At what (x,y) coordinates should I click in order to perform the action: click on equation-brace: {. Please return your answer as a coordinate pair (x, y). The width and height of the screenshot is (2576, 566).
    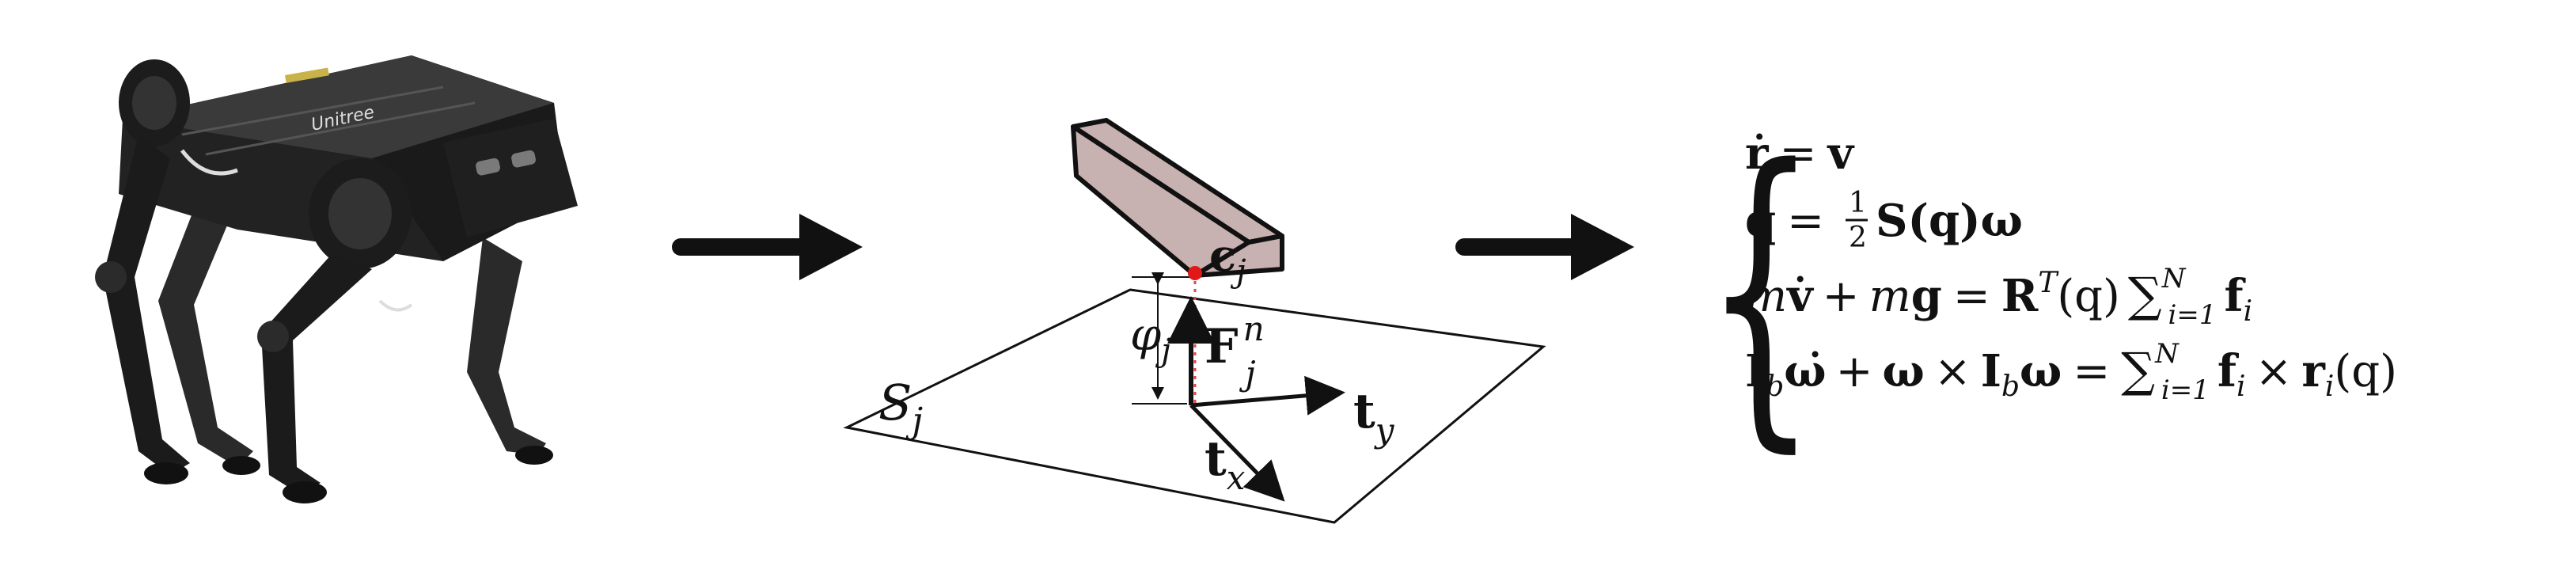
    Looking at the image, I should click on (1760, 291).